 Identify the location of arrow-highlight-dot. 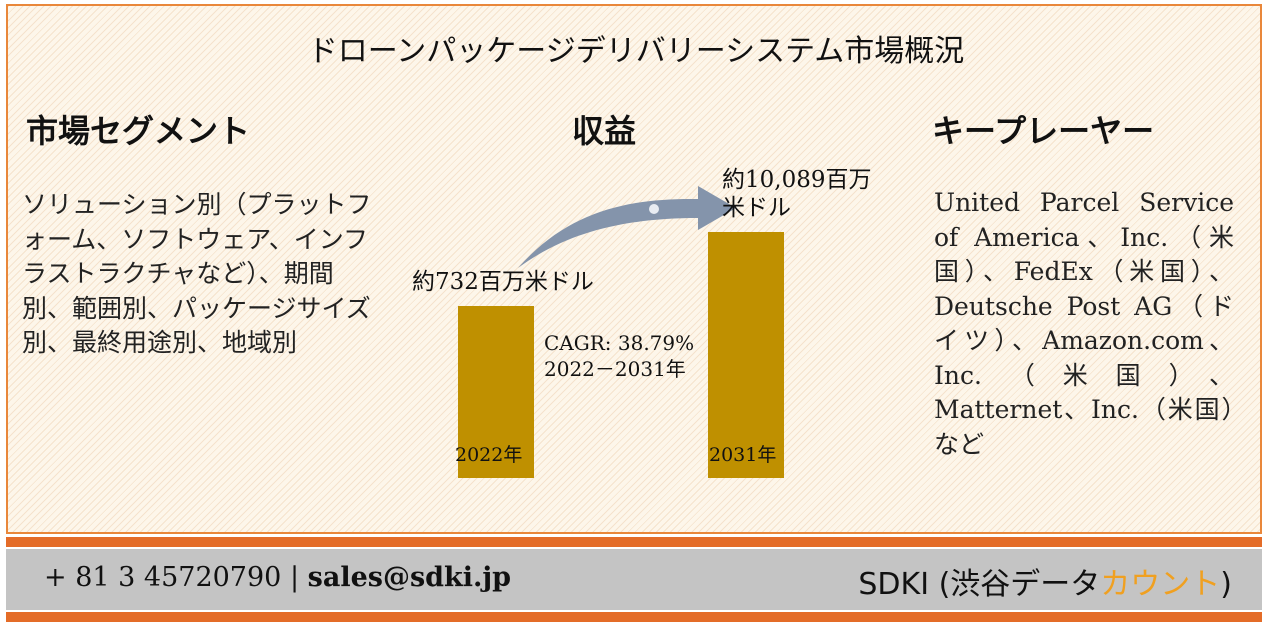
(654, 209).